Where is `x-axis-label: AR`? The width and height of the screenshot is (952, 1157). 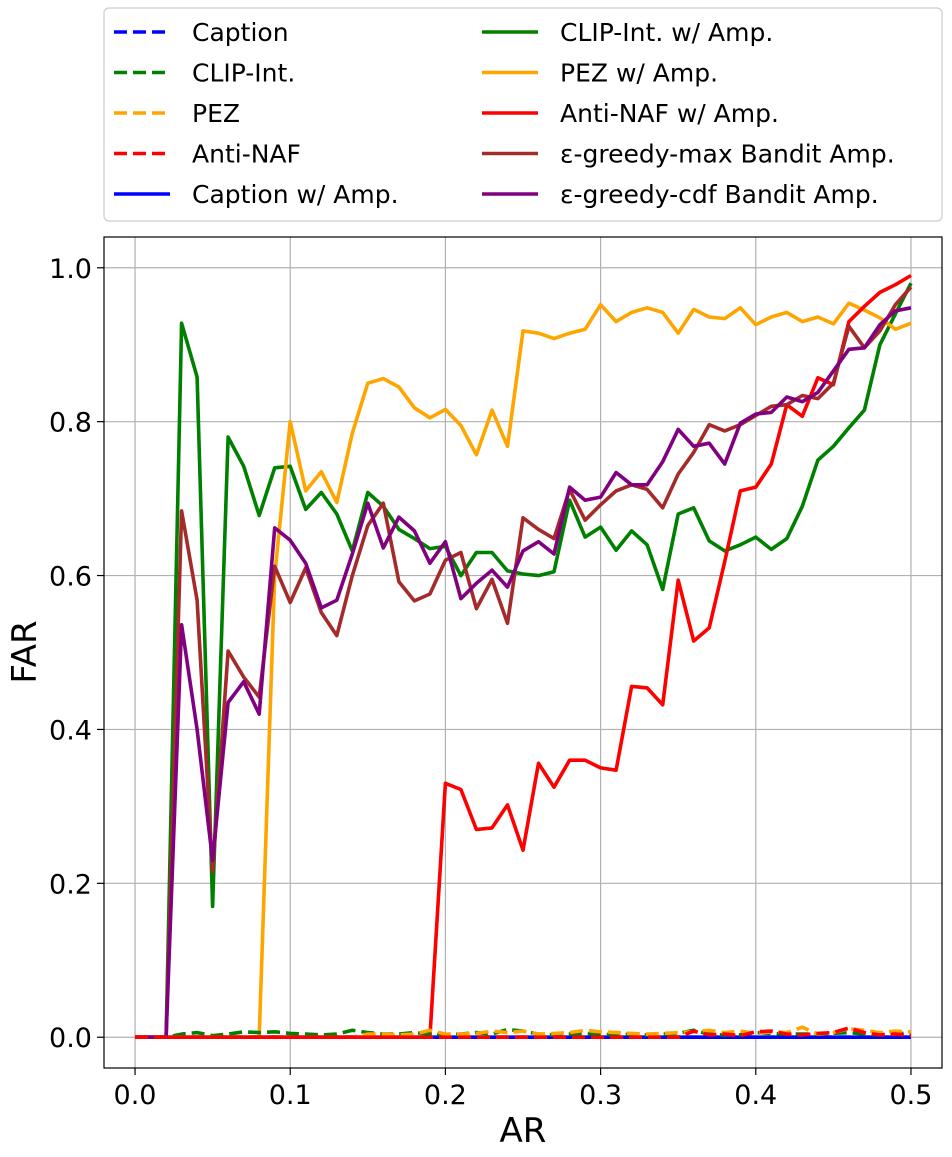 x-axis-label: AR is located at coordinates (523, 1131).